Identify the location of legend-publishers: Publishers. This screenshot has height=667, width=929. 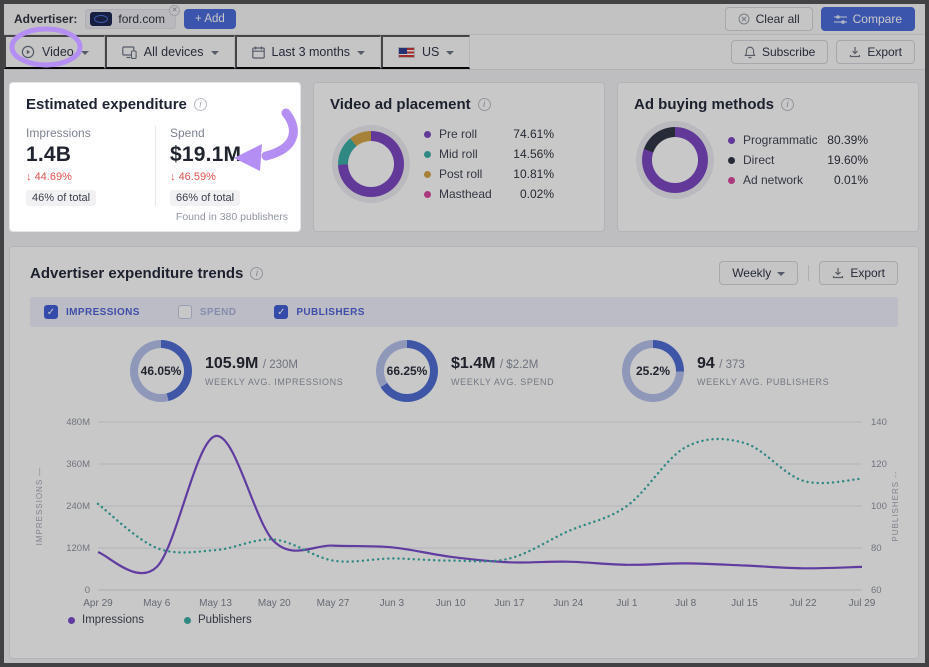
(218, 620).